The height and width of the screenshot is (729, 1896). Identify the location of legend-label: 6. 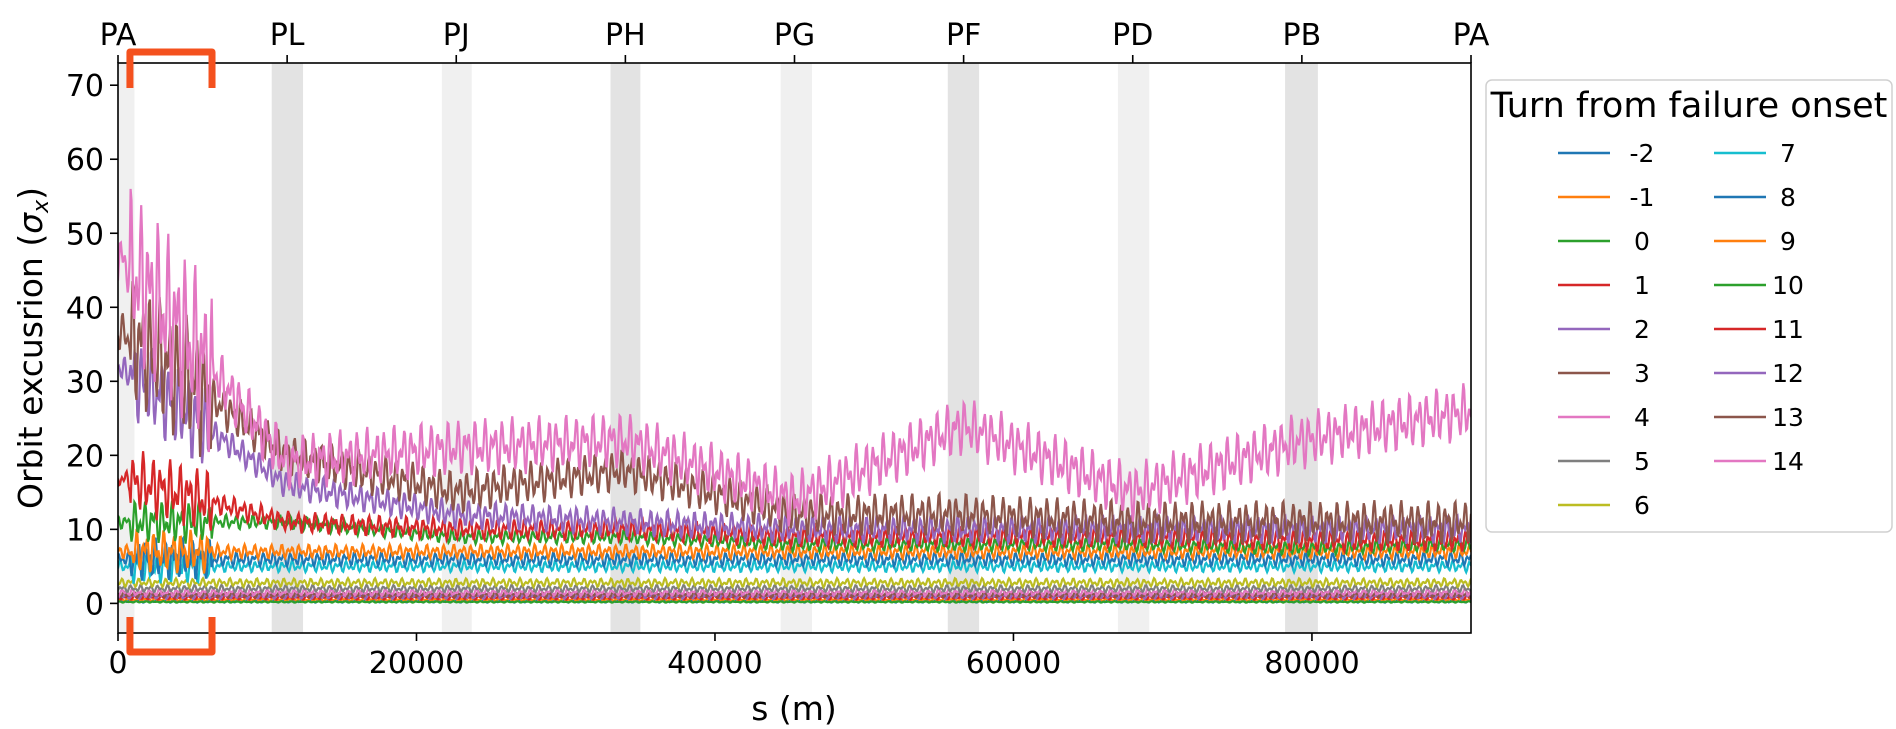
(1642, 505).